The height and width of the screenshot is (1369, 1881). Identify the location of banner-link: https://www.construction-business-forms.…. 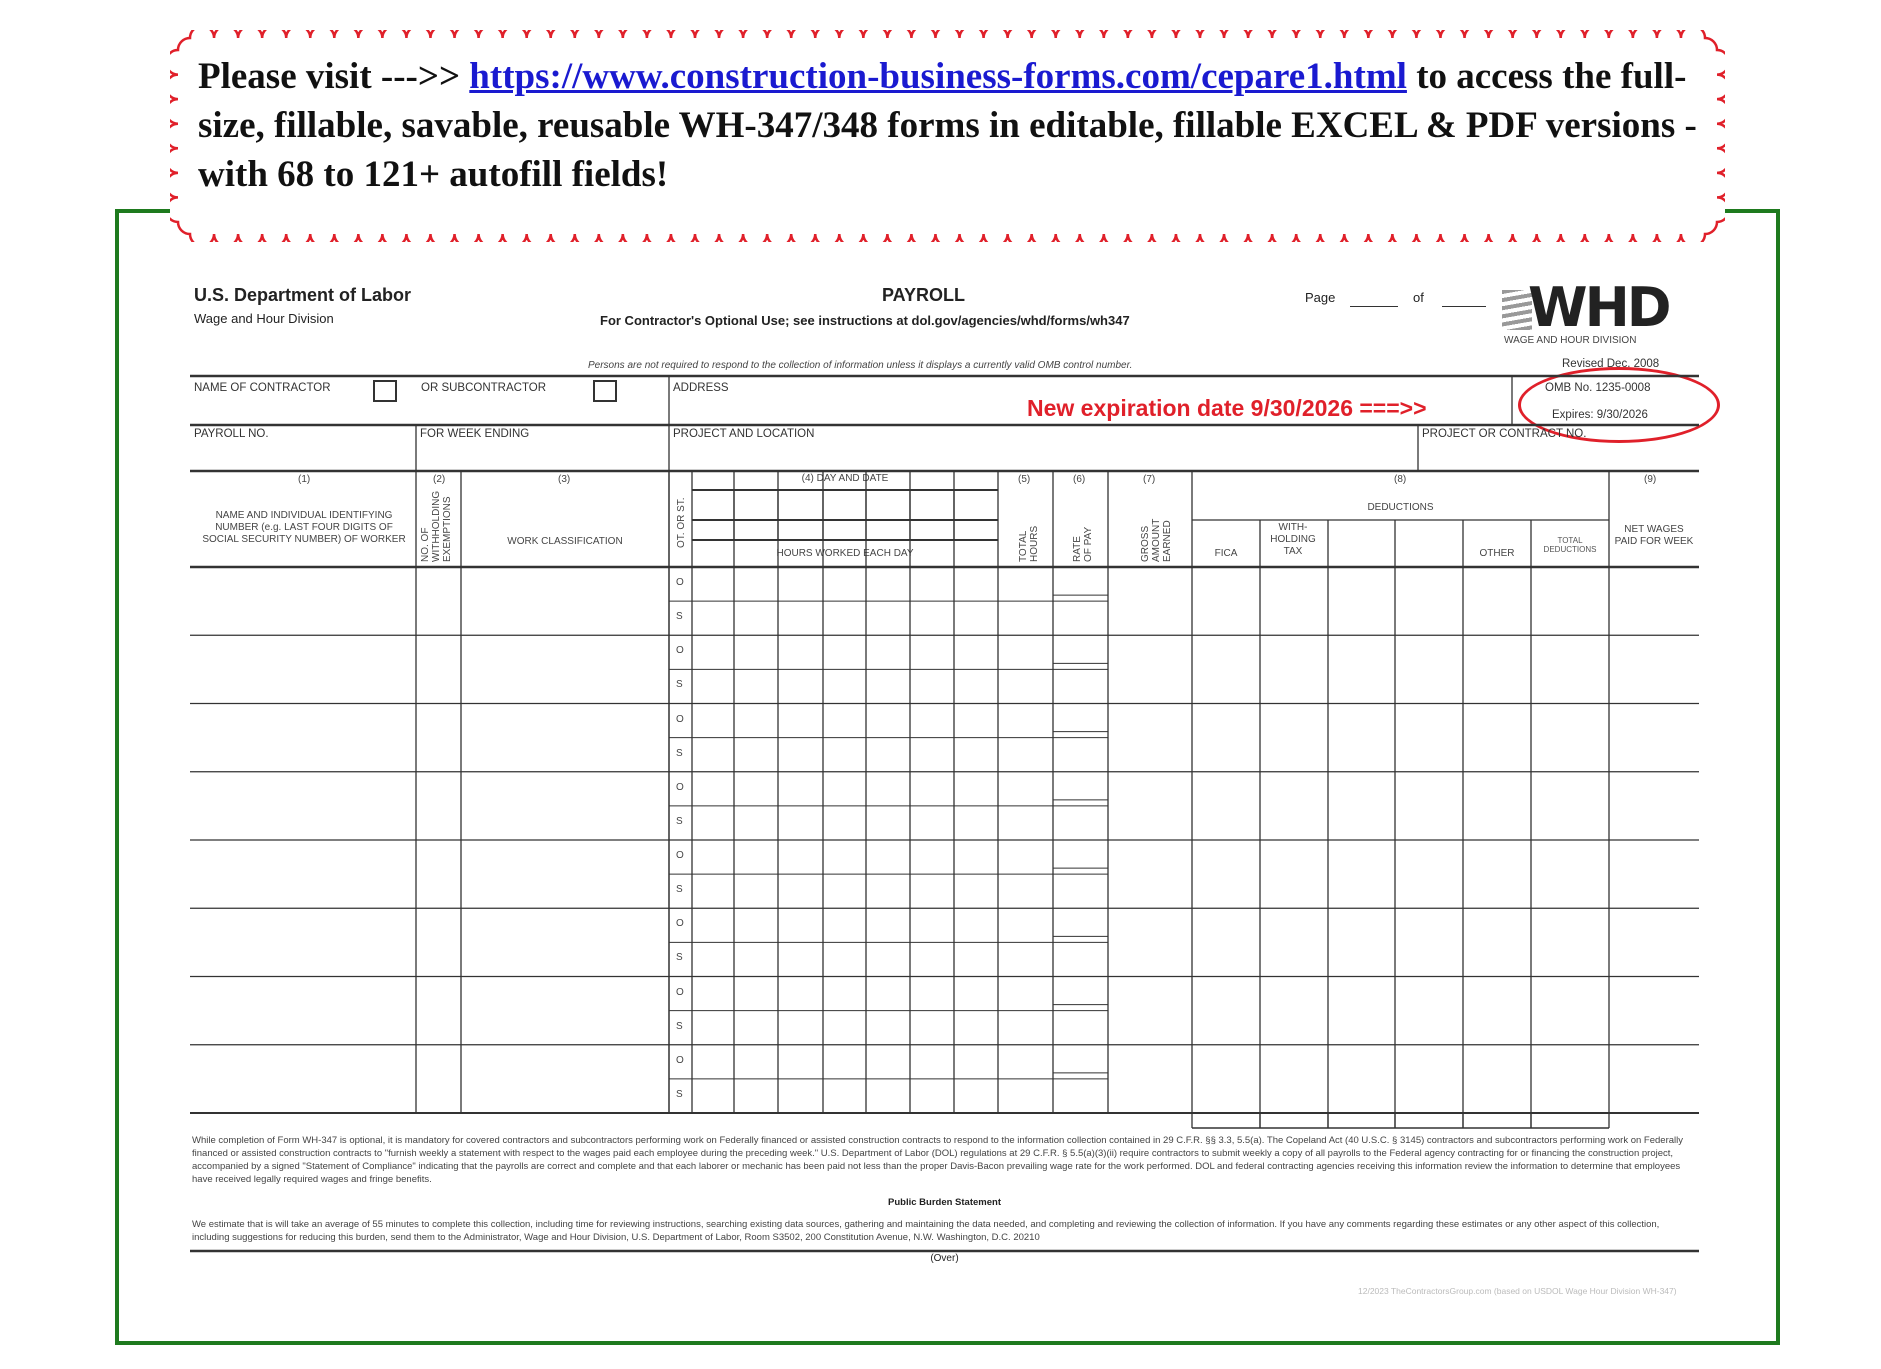
(938, 76).